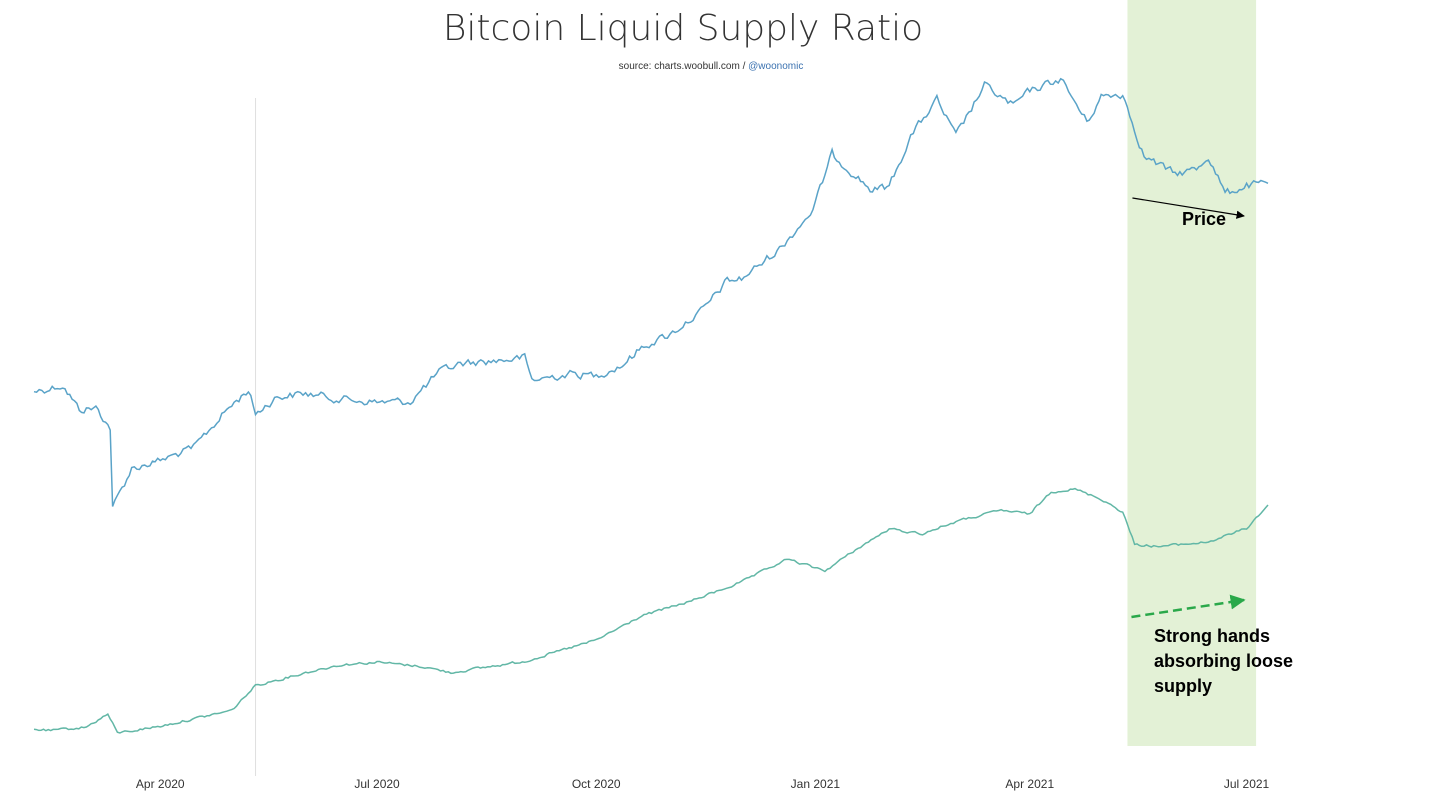 This screenshot has width=1430, height=805. I want to click on x-tick-label: Jul 2020, so click(377, 784).